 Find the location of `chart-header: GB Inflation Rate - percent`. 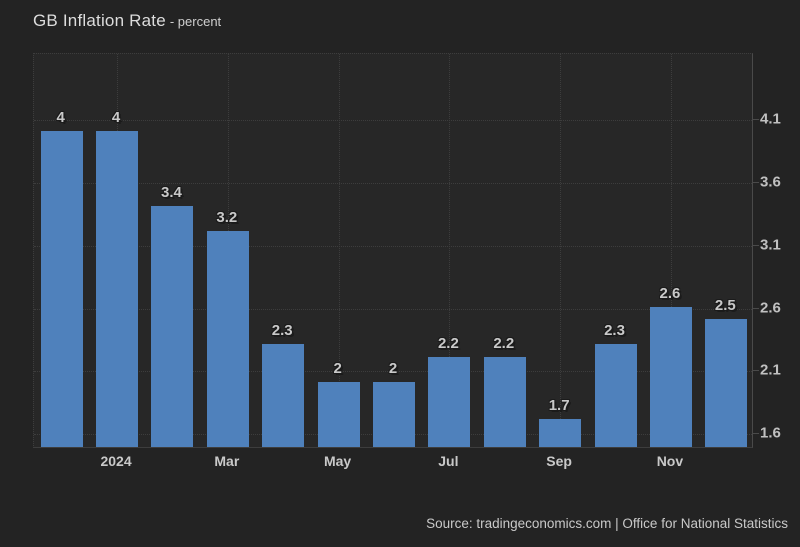

chart-header: GB Inflation Rate - percent is located at coordinates (127, 21).